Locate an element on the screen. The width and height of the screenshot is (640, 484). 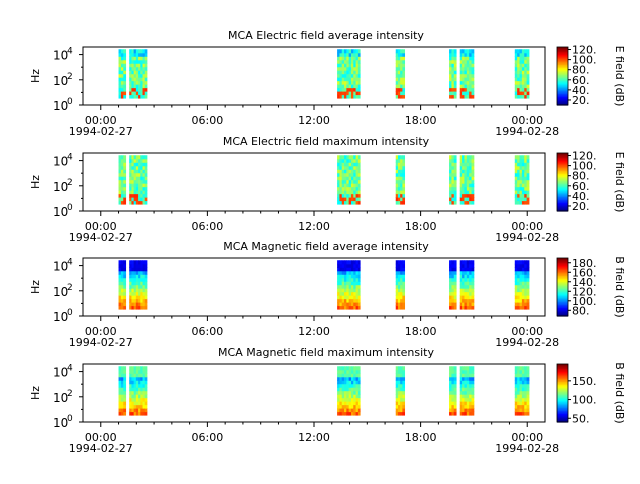
panel-title: MCA Magnetic field average intensity is located at coordinates (326, 246).